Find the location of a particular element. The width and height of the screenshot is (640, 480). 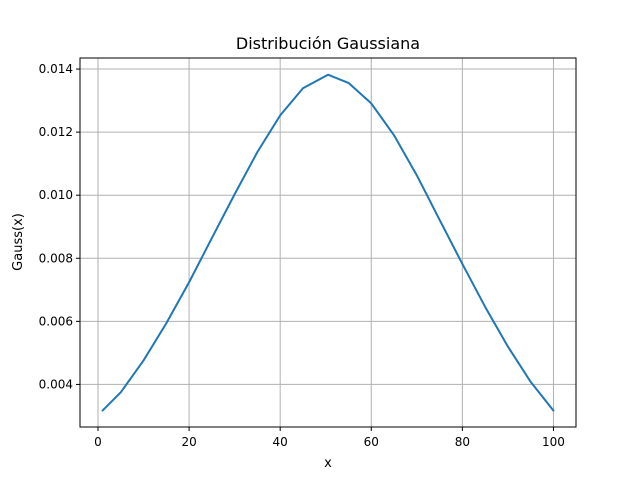

y-tick-label: 0.008 is located at coordinates (56, 258).